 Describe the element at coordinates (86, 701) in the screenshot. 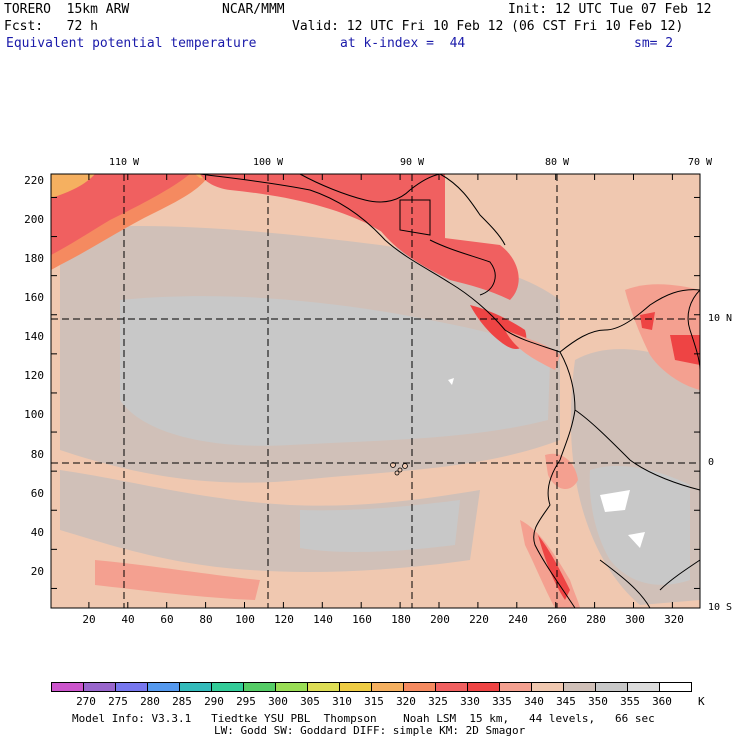

I see `colorbar-label: 270` at that location.